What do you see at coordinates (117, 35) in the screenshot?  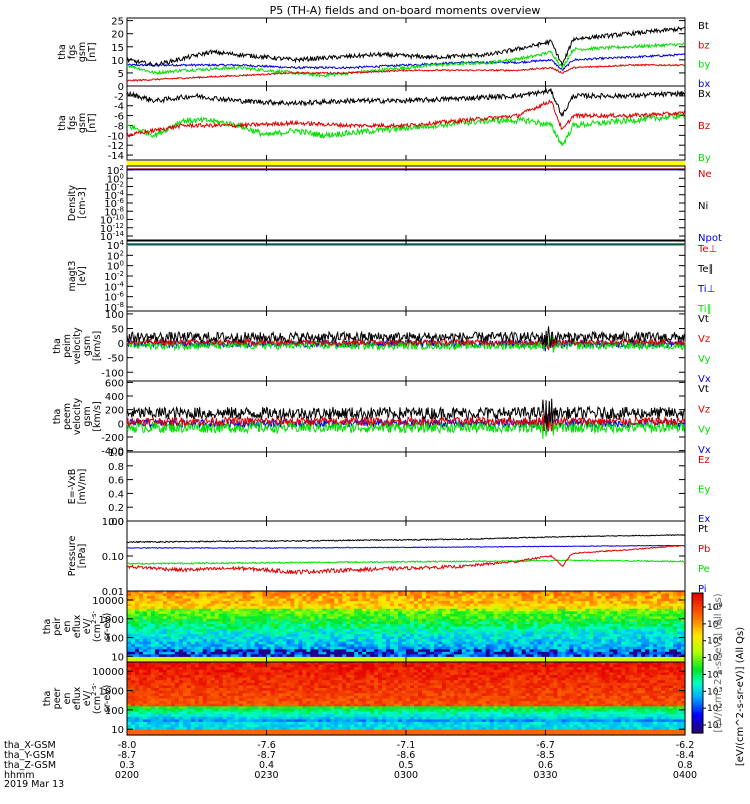 I see `y-tick-label: 20` at bounding box center [117, 35].